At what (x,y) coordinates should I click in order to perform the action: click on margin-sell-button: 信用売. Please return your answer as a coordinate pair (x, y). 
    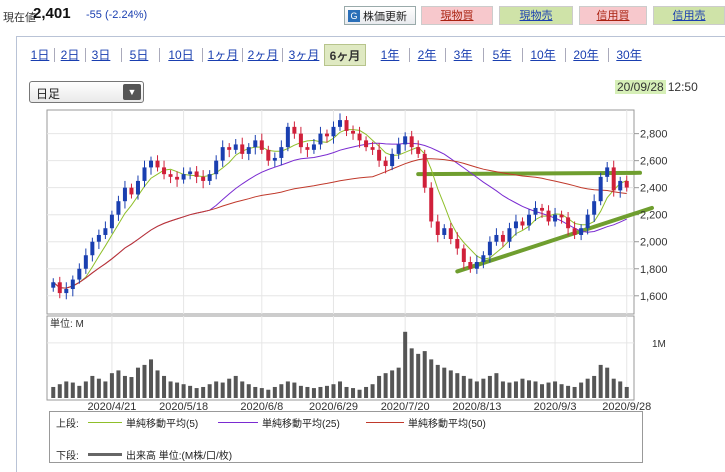
    Looking at the image, I should click on (689, 15).